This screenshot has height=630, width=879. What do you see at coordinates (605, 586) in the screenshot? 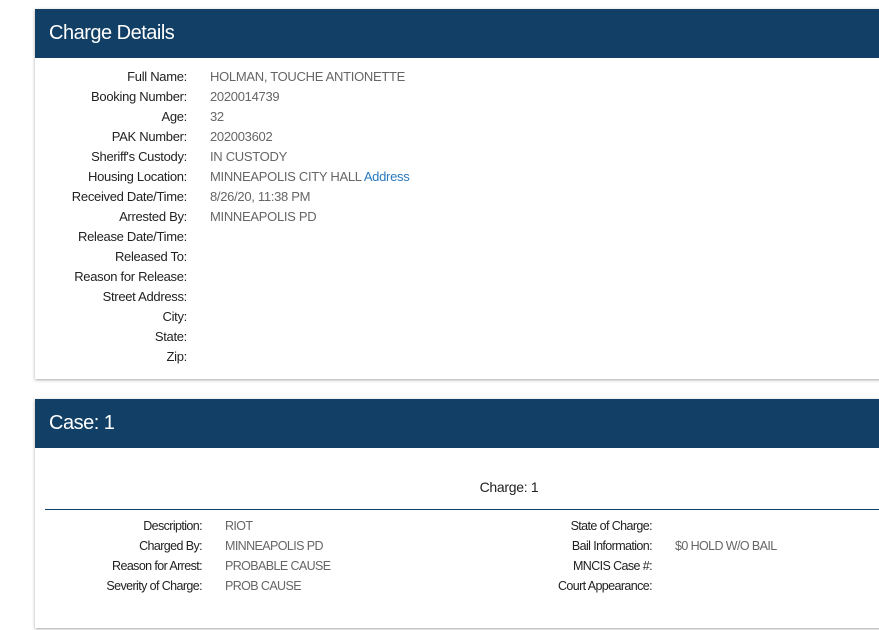
I see `field-label: Court Appearance:` at bounding box center [605, 586].